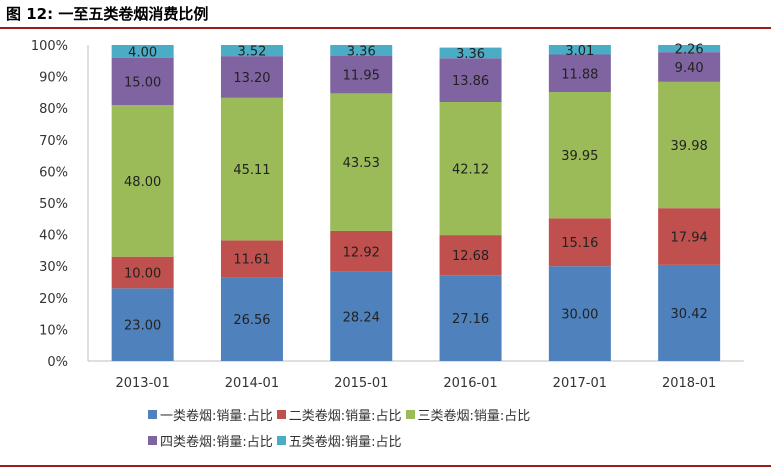 The image size is (771, 472). I want to click on data-label: 9.40, so click(689, 68).